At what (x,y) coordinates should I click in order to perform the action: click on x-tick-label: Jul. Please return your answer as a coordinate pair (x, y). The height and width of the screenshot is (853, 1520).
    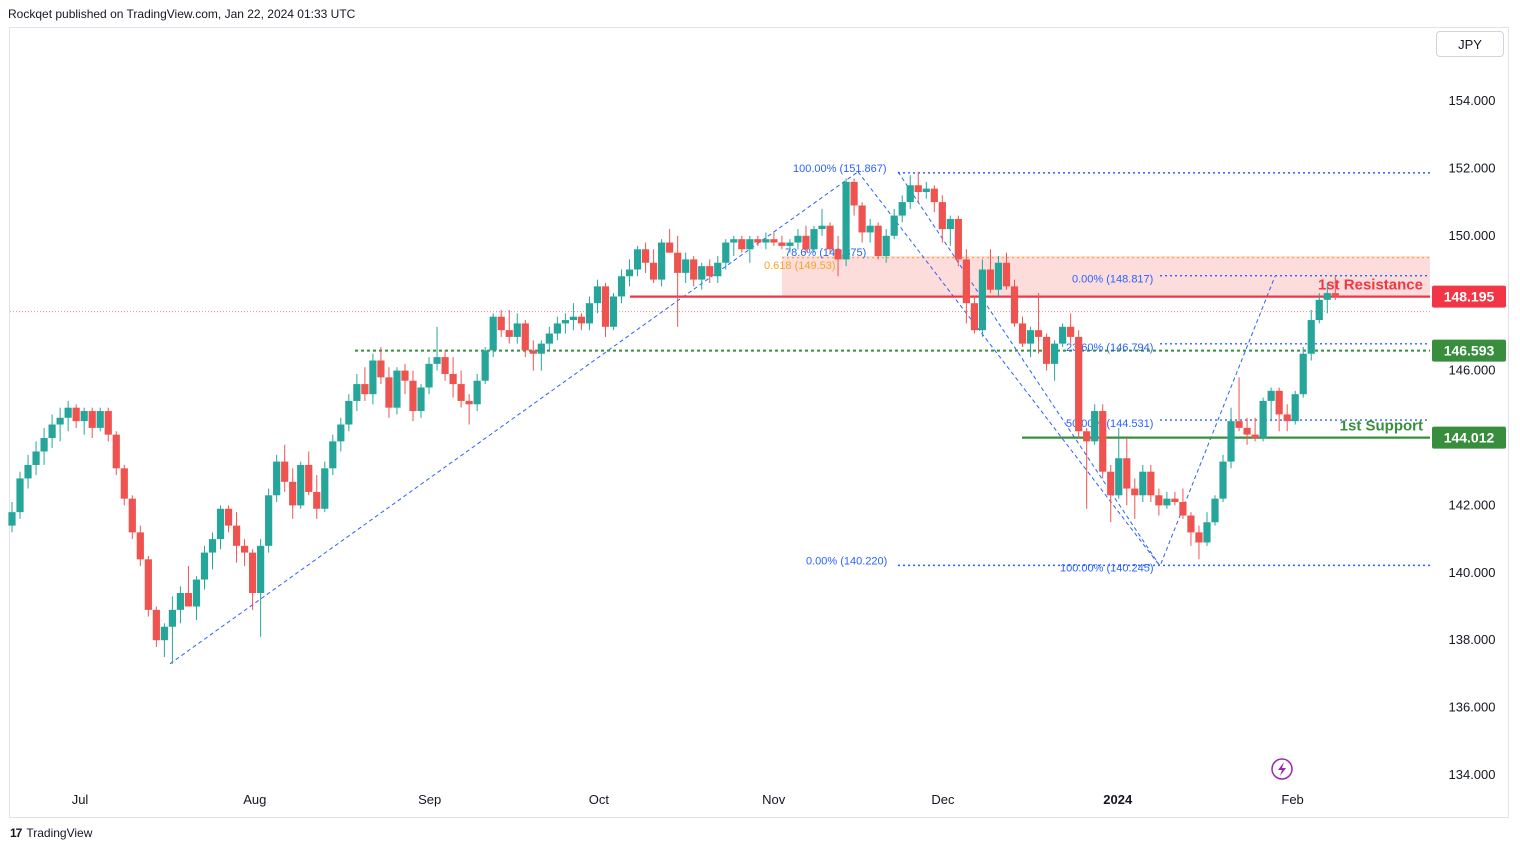
    Looking at the image, I should click on (80, 799).